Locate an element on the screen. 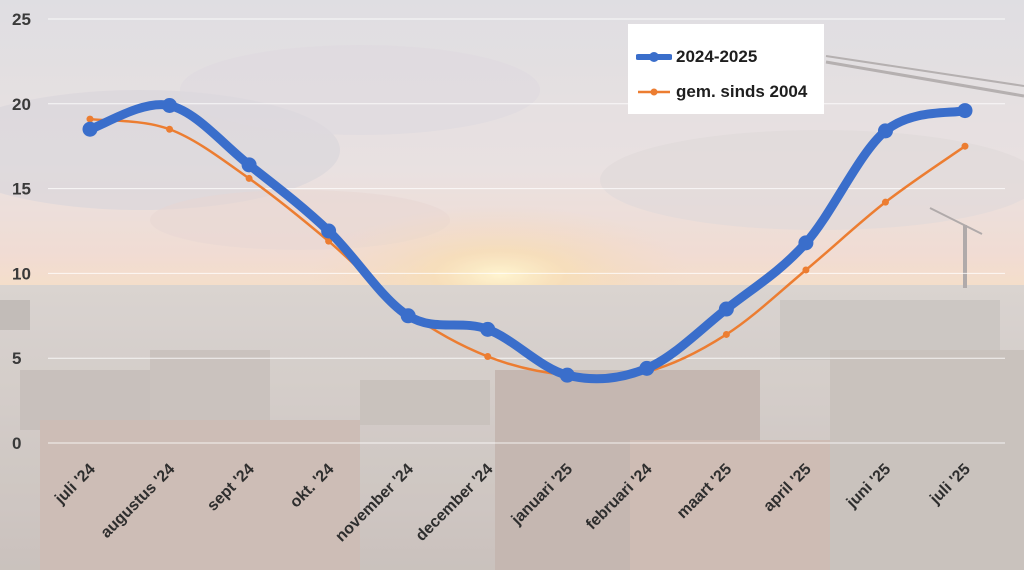 The width and height of the screenshot is (1024, 570). x-tick-label-8: maart '25 is located at coordinates (704, 491).